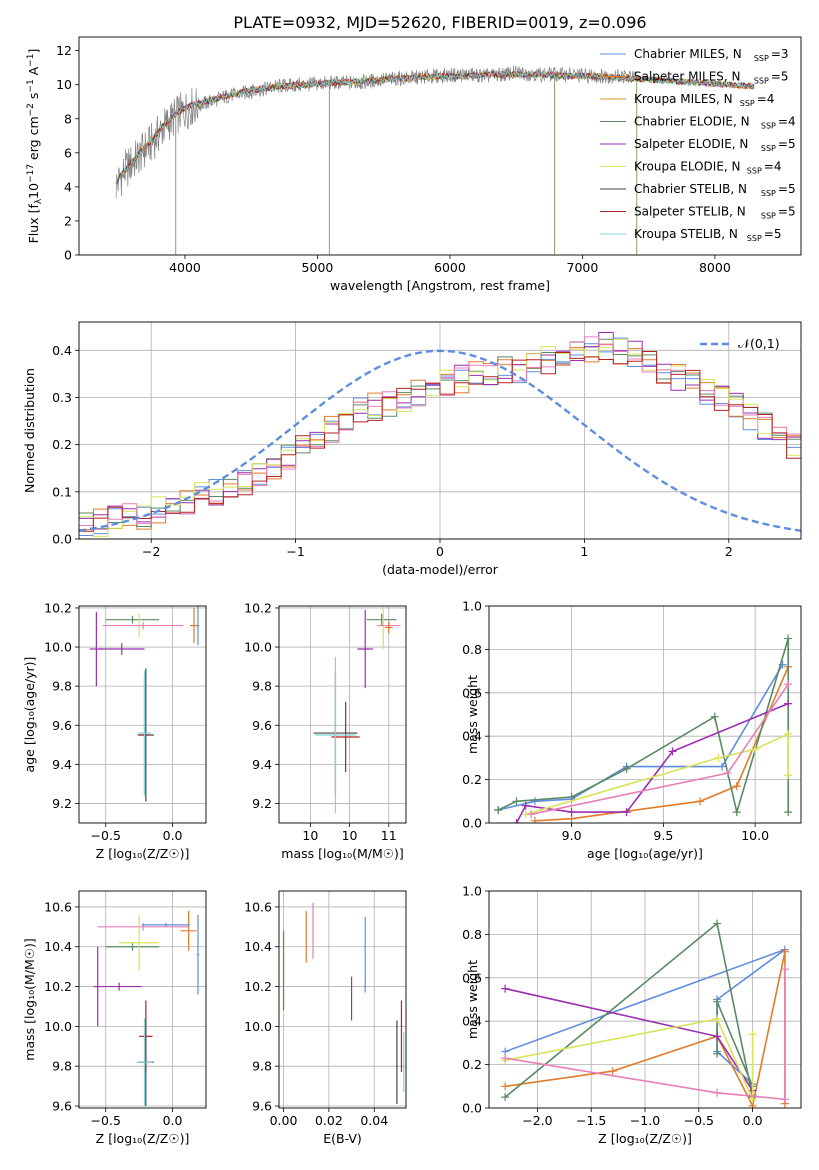  Describe the element at coordinates (31, 173) in the screenshot. I see `y-axis-label-part: −17` at that location.